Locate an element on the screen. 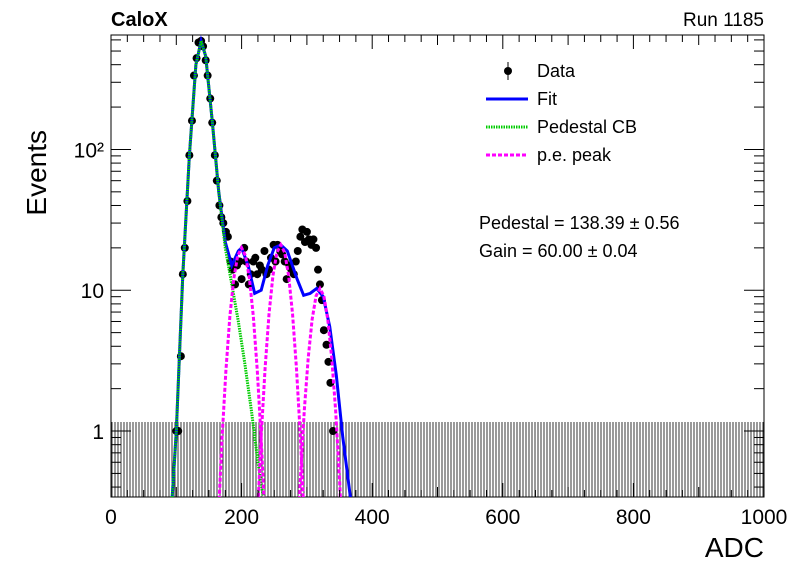 The height and width of the screenshot is (572, 796). x-axis-label: ADC is located at coordinates (734, 547).